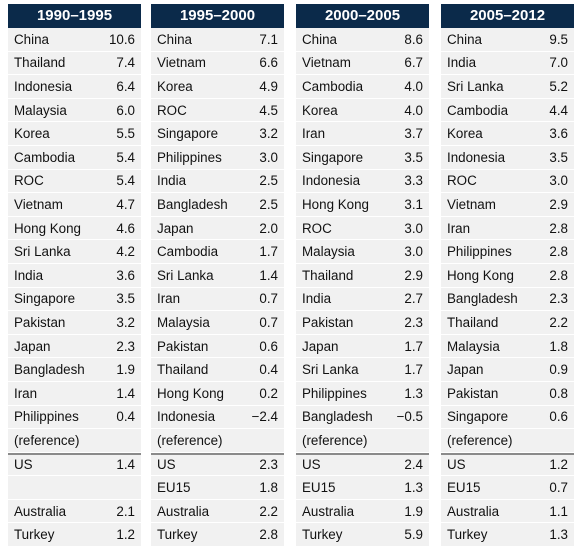 The image size is (579, 557). Describe the element at coordinates (558, 134) in the screenshot. I see `growth-value: 3.6` at that location.